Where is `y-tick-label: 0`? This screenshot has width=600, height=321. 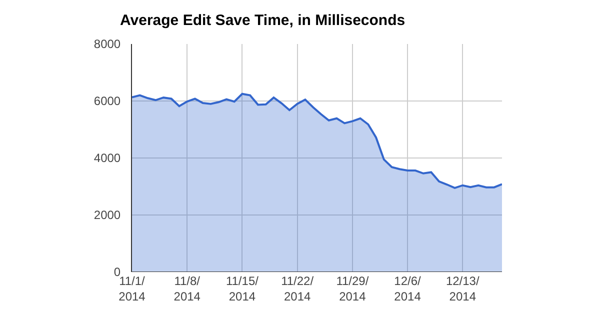 y-tick-label: 0 is located at coordinates (117, 272).